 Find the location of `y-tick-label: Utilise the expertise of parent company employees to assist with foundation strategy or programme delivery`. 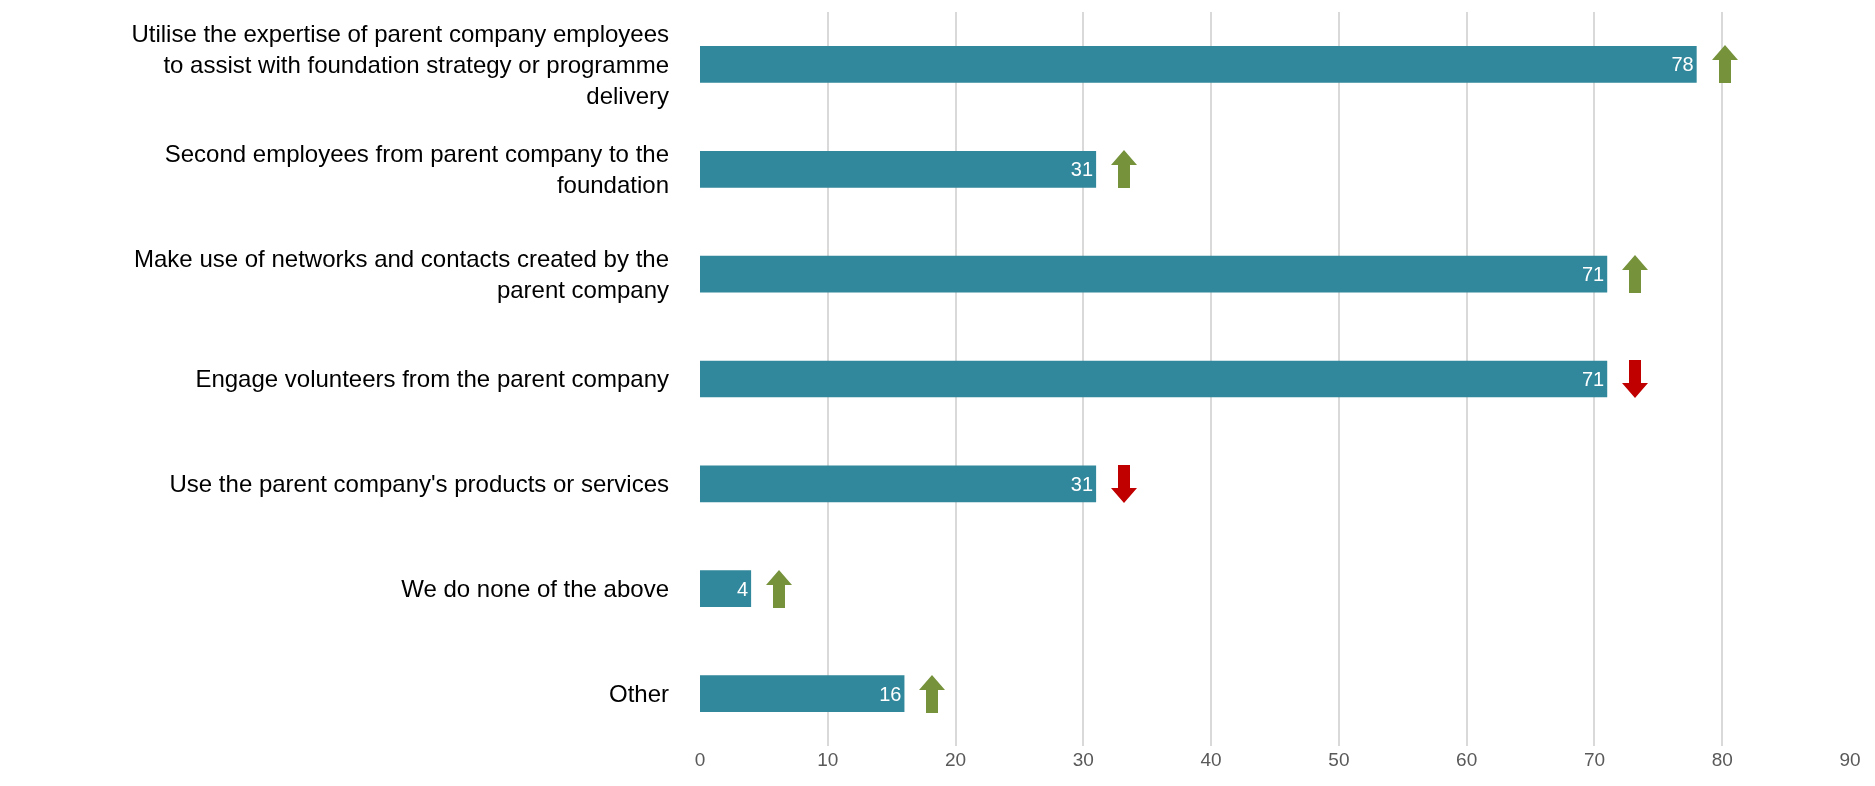

y-tick-label: Utilise the expertise of parent company employees to assist with foundation strategy or programme delivery is located at coordinates (400, 64).